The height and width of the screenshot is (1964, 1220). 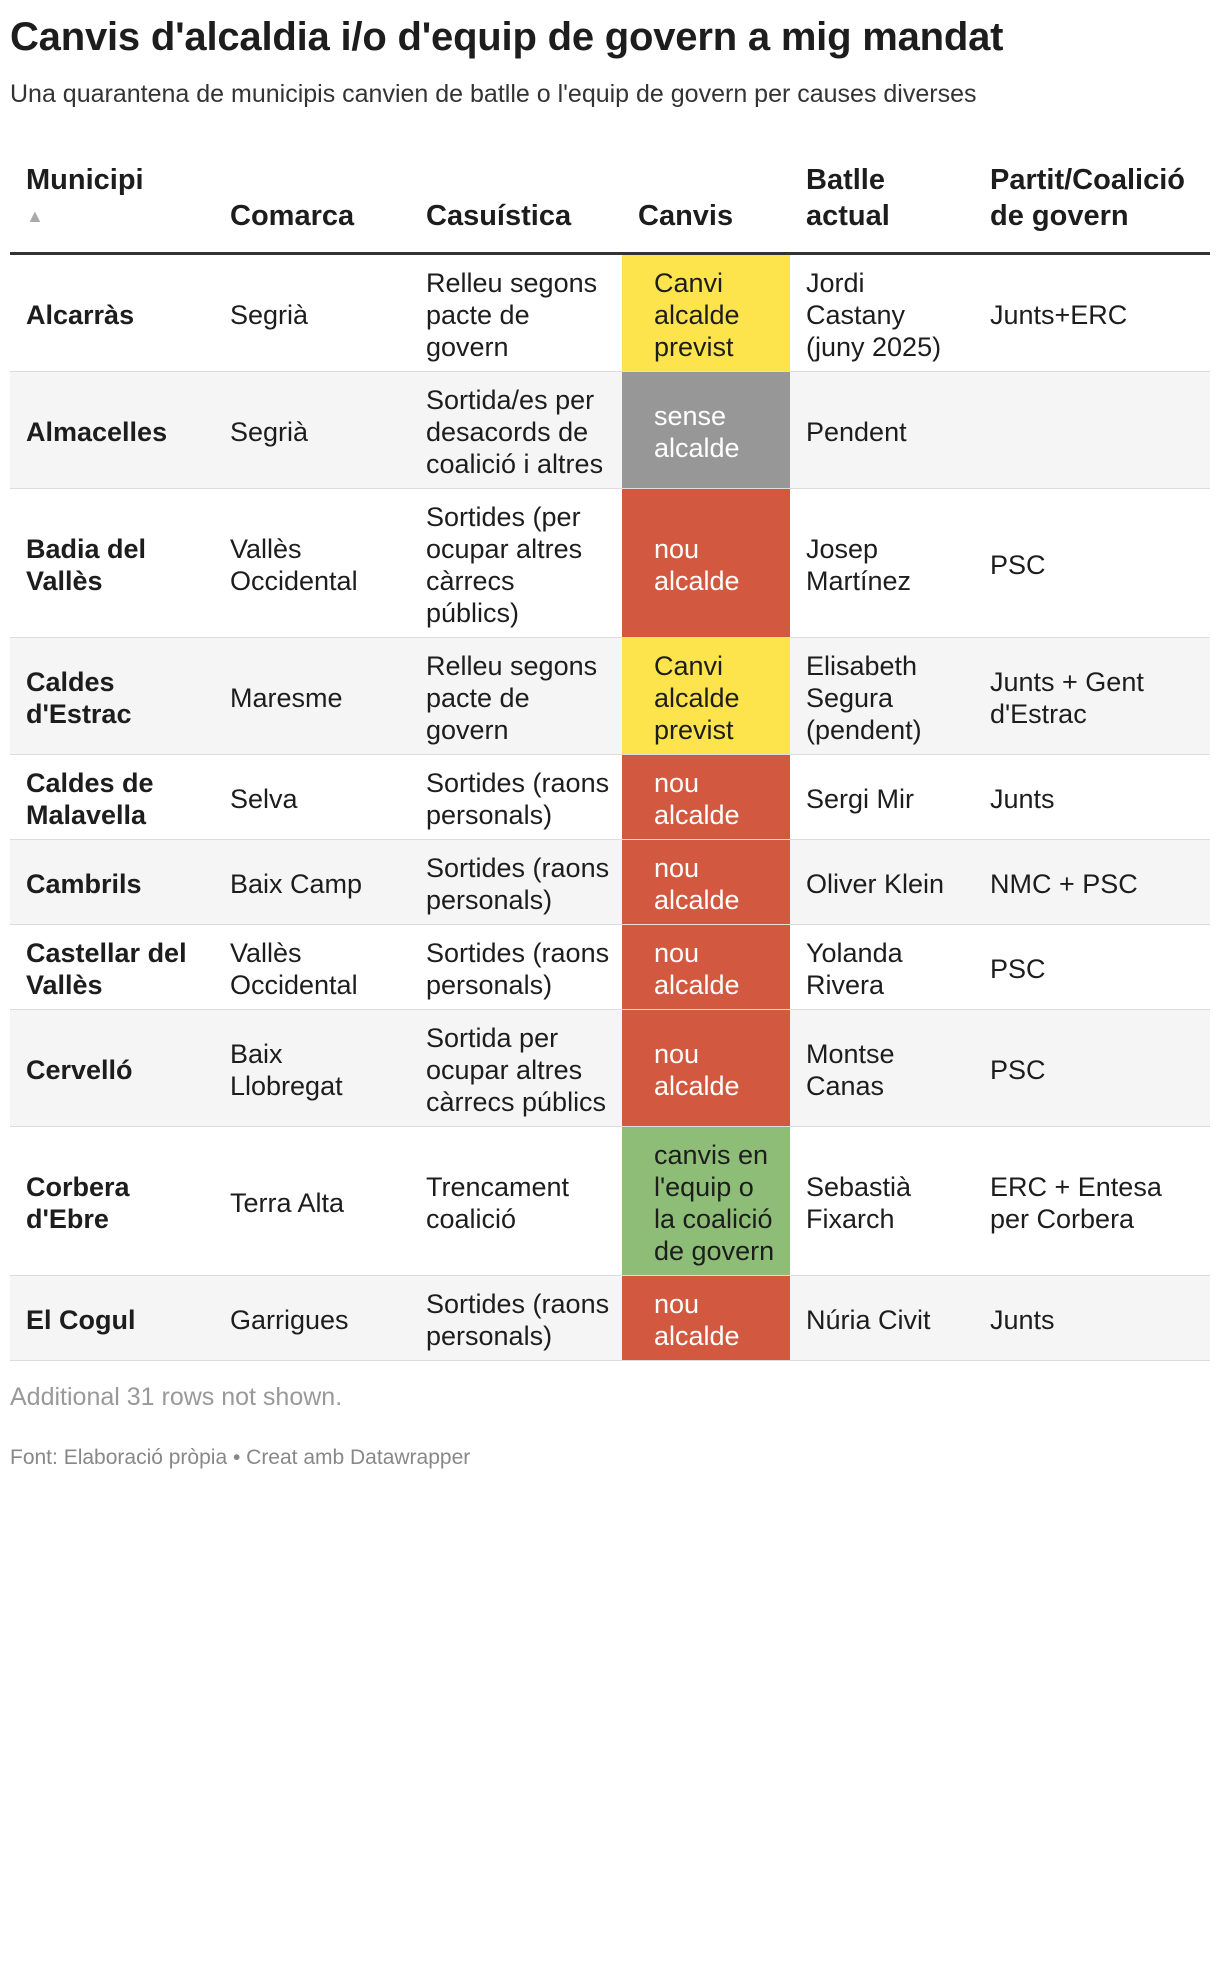 I want to click on cell-batlle: Elisabeth Segura (pendent), so click(x=882, y=696).